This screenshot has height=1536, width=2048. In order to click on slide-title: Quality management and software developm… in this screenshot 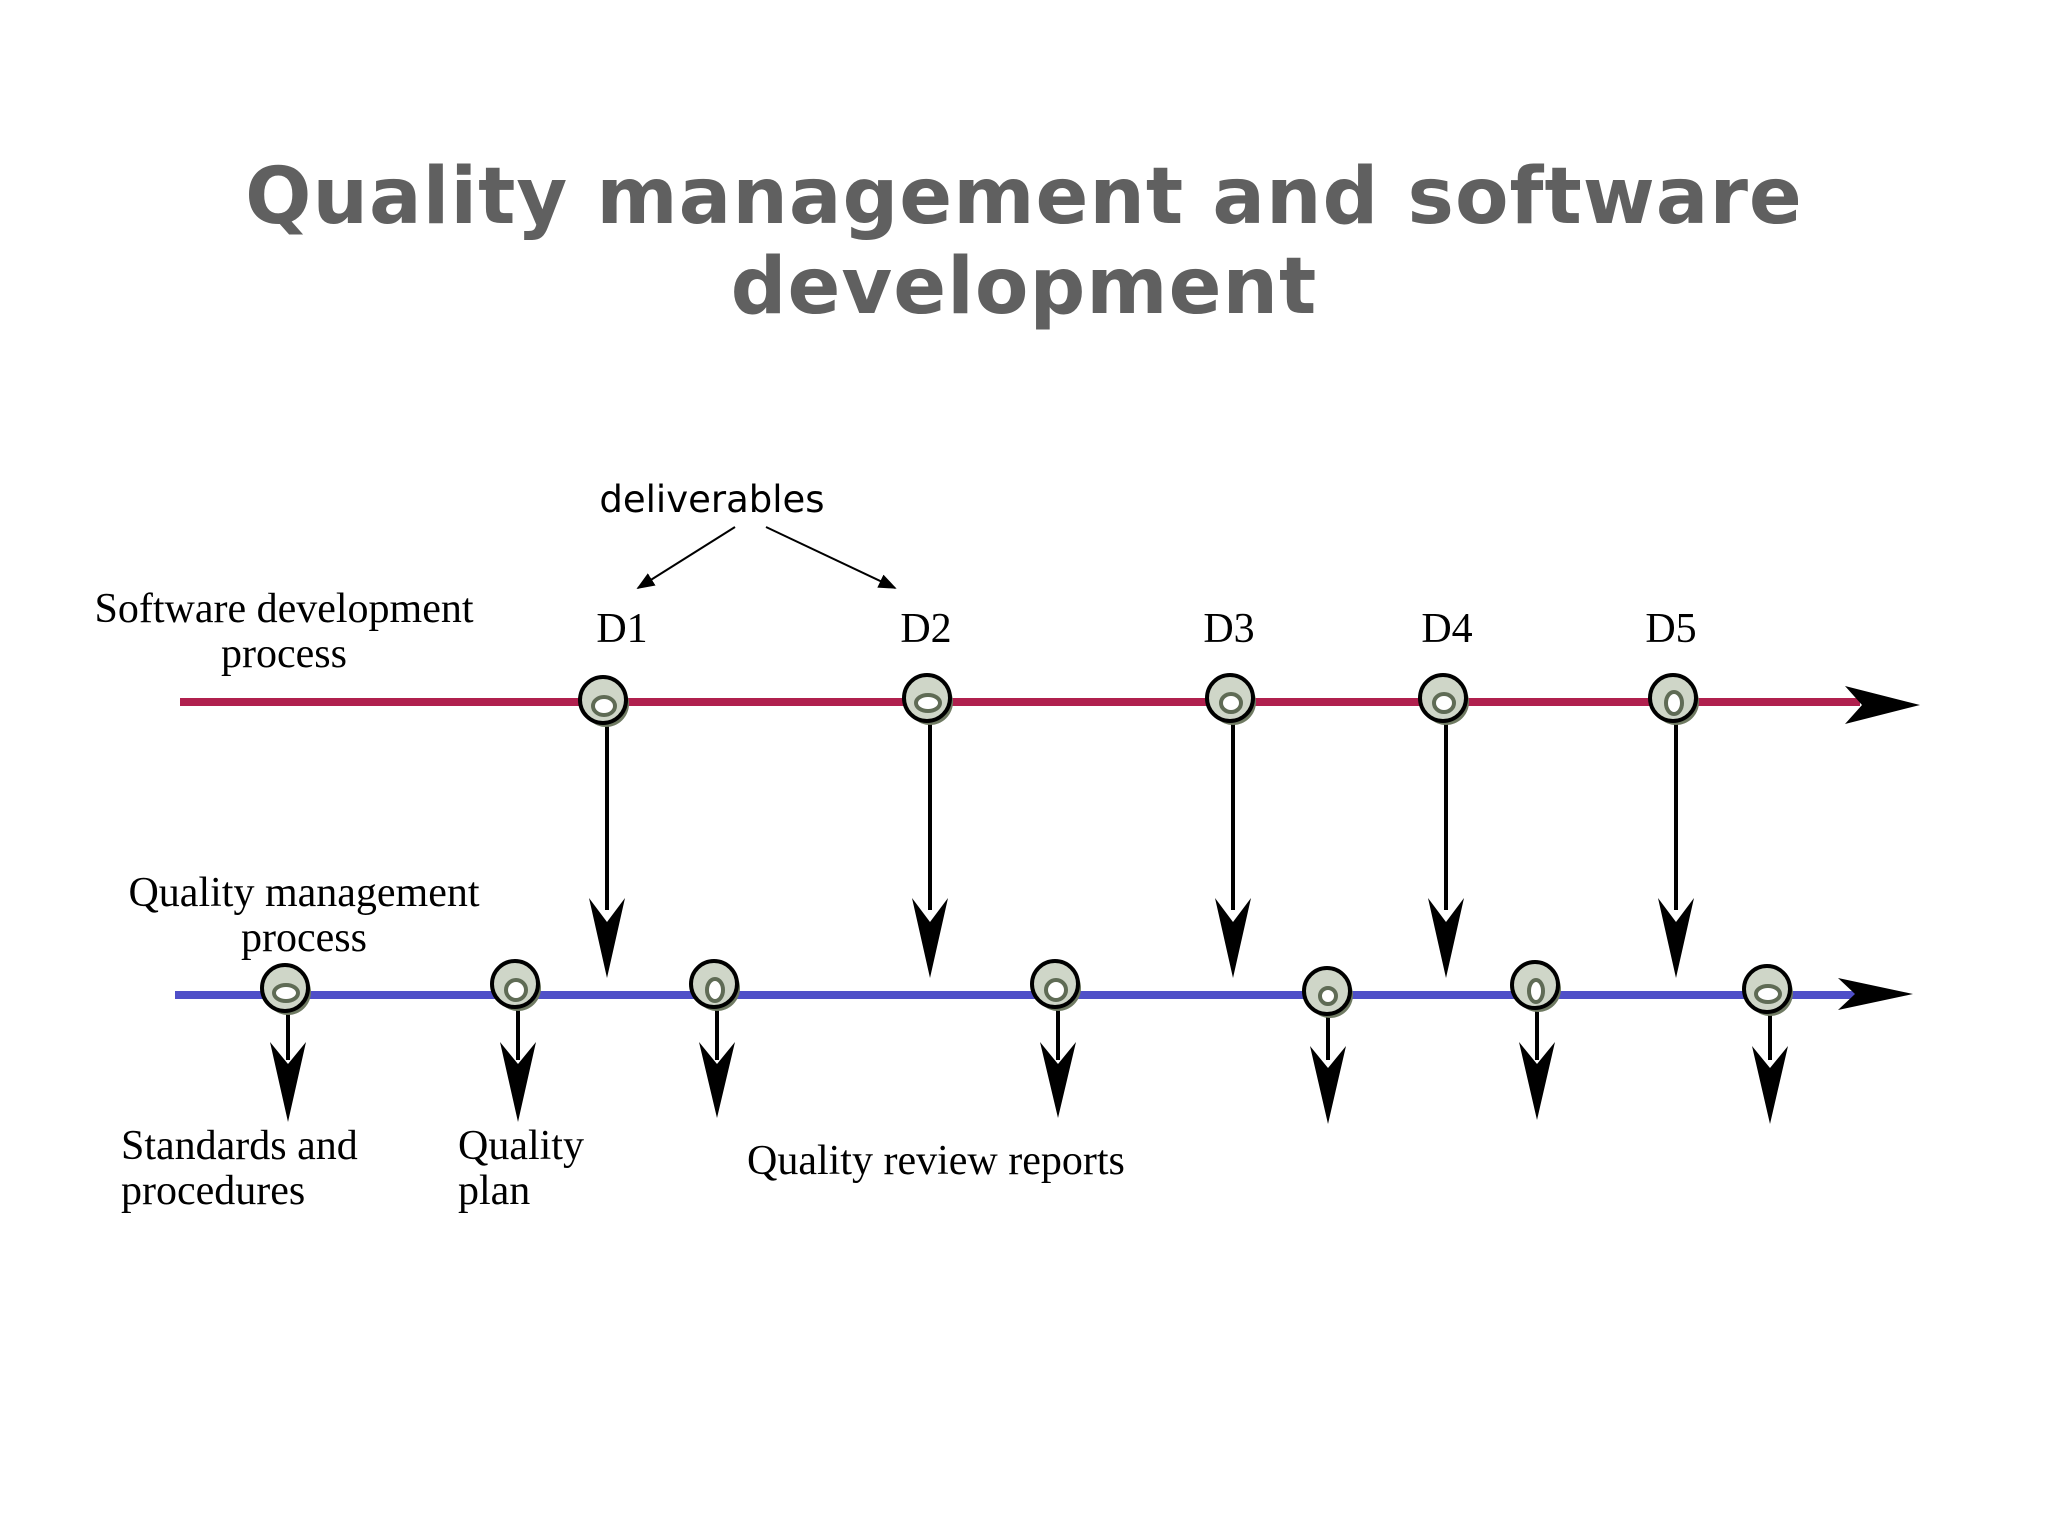, I will do `click(1024, 242)`.